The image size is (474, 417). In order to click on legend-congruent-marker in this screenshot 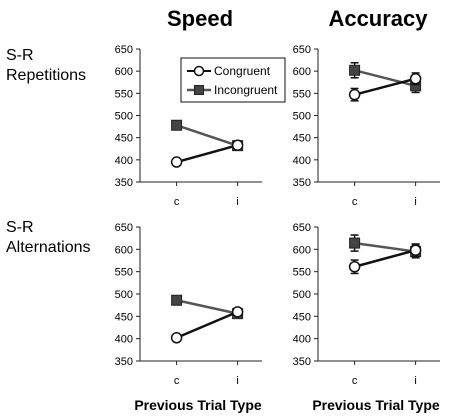, I will do `click(199, 71)`.